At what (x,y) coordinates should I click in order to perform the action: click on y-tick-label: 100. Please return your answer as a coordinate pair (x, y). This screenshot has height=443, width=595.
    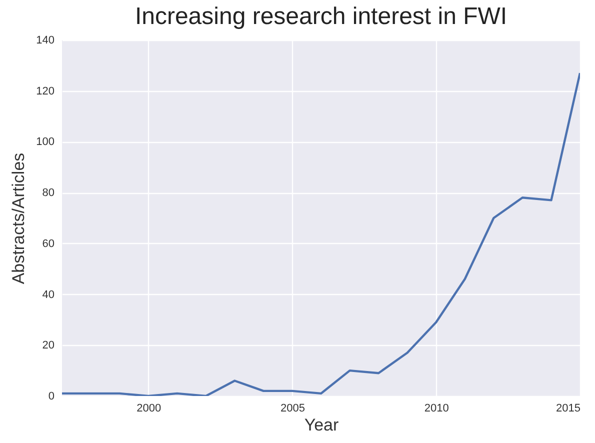
    Looking at the image, I should click on (45, 142).